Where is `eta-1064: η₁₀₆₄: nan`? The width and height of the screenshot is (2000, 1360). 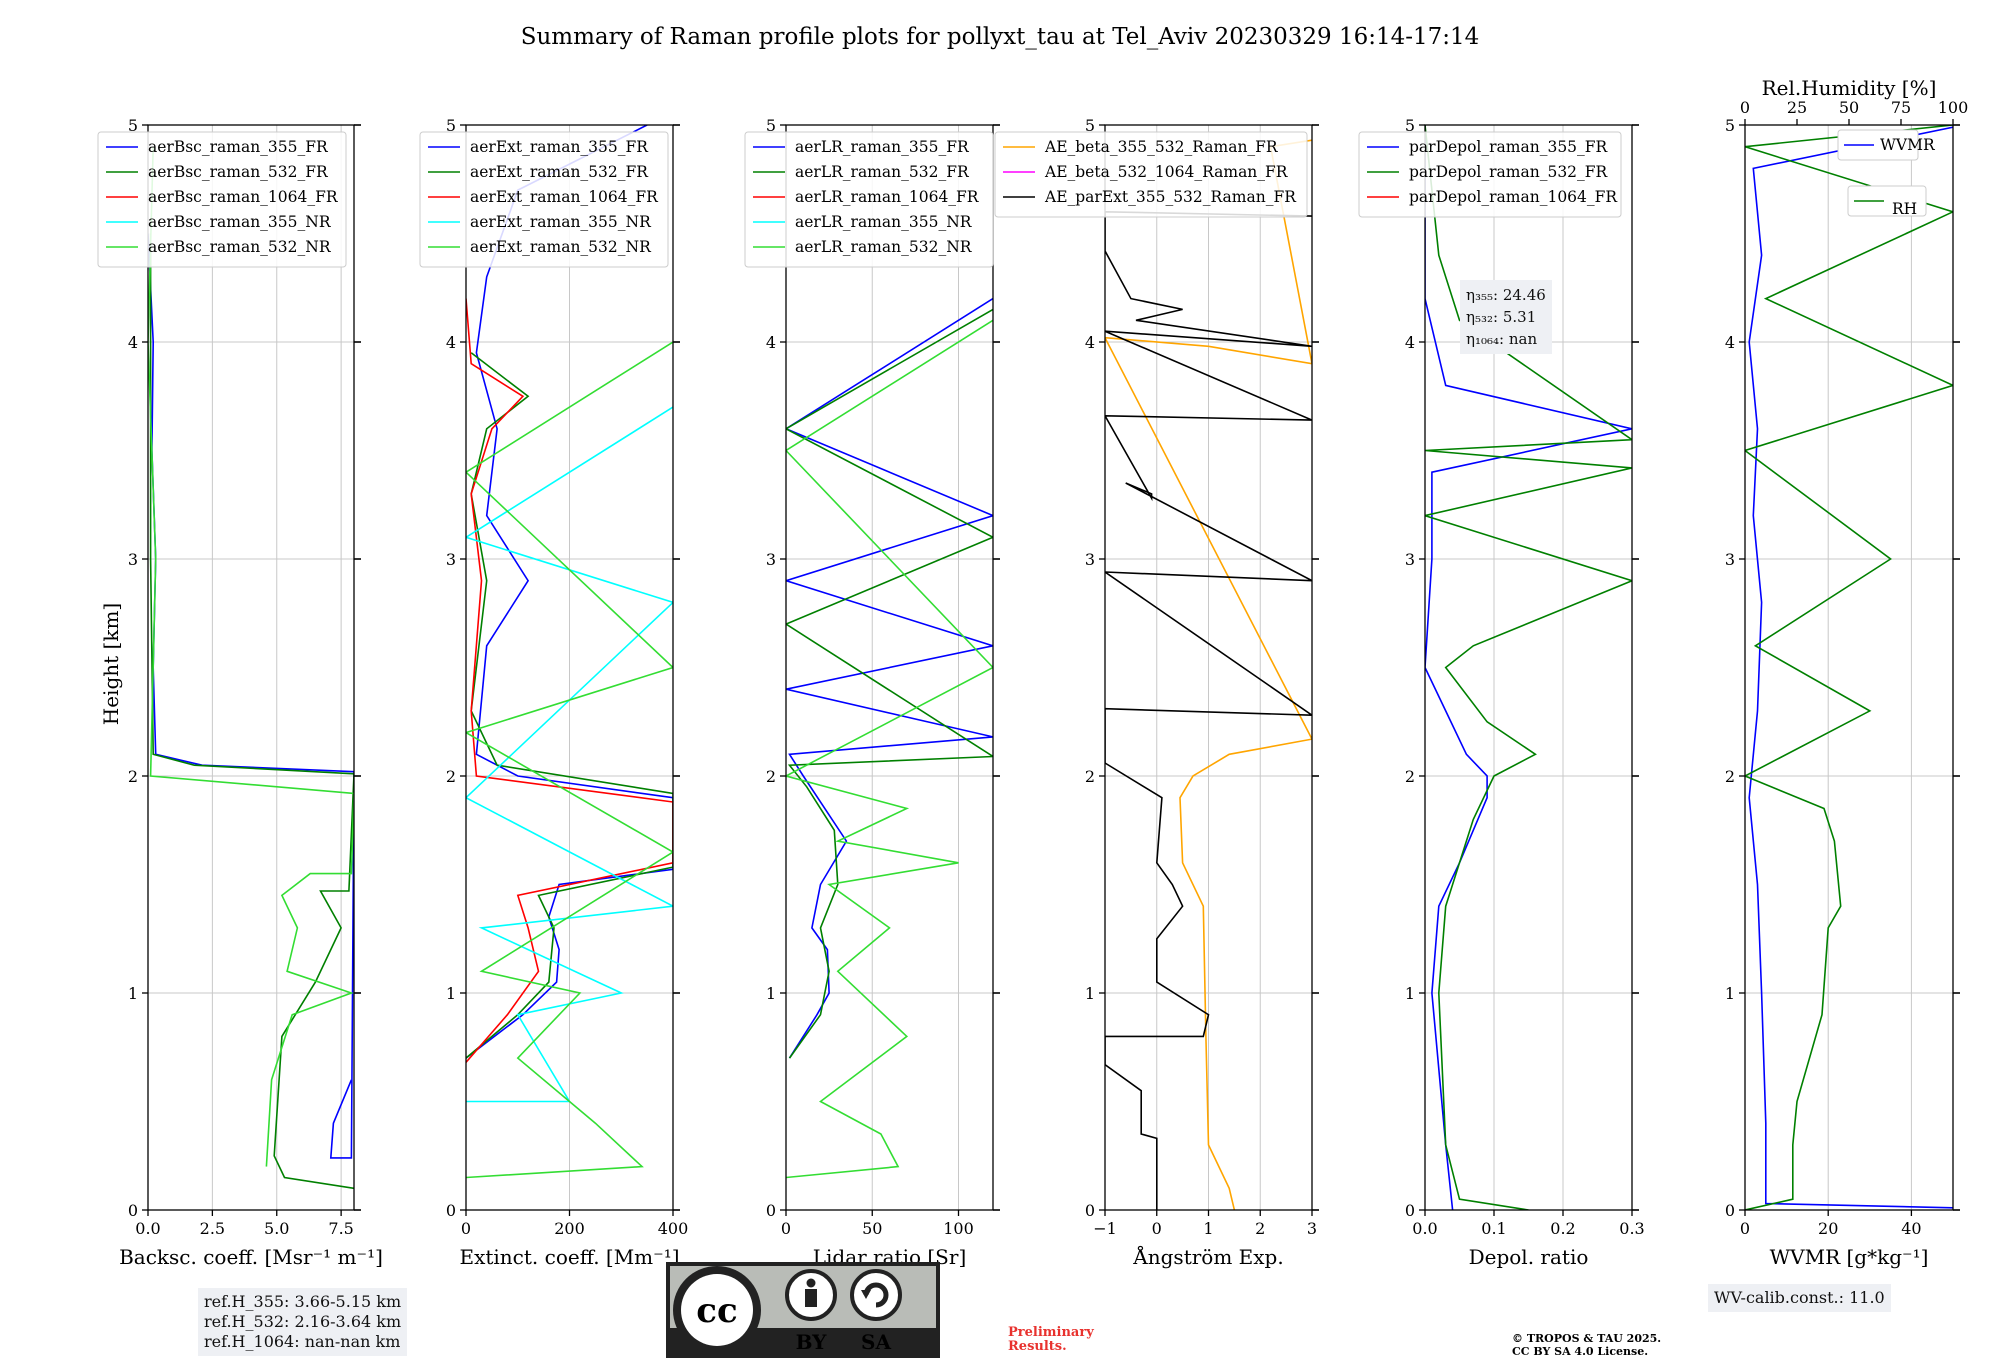 eta-1064: η₁₀₆₄: nan is located at coordinates (1502, 339).